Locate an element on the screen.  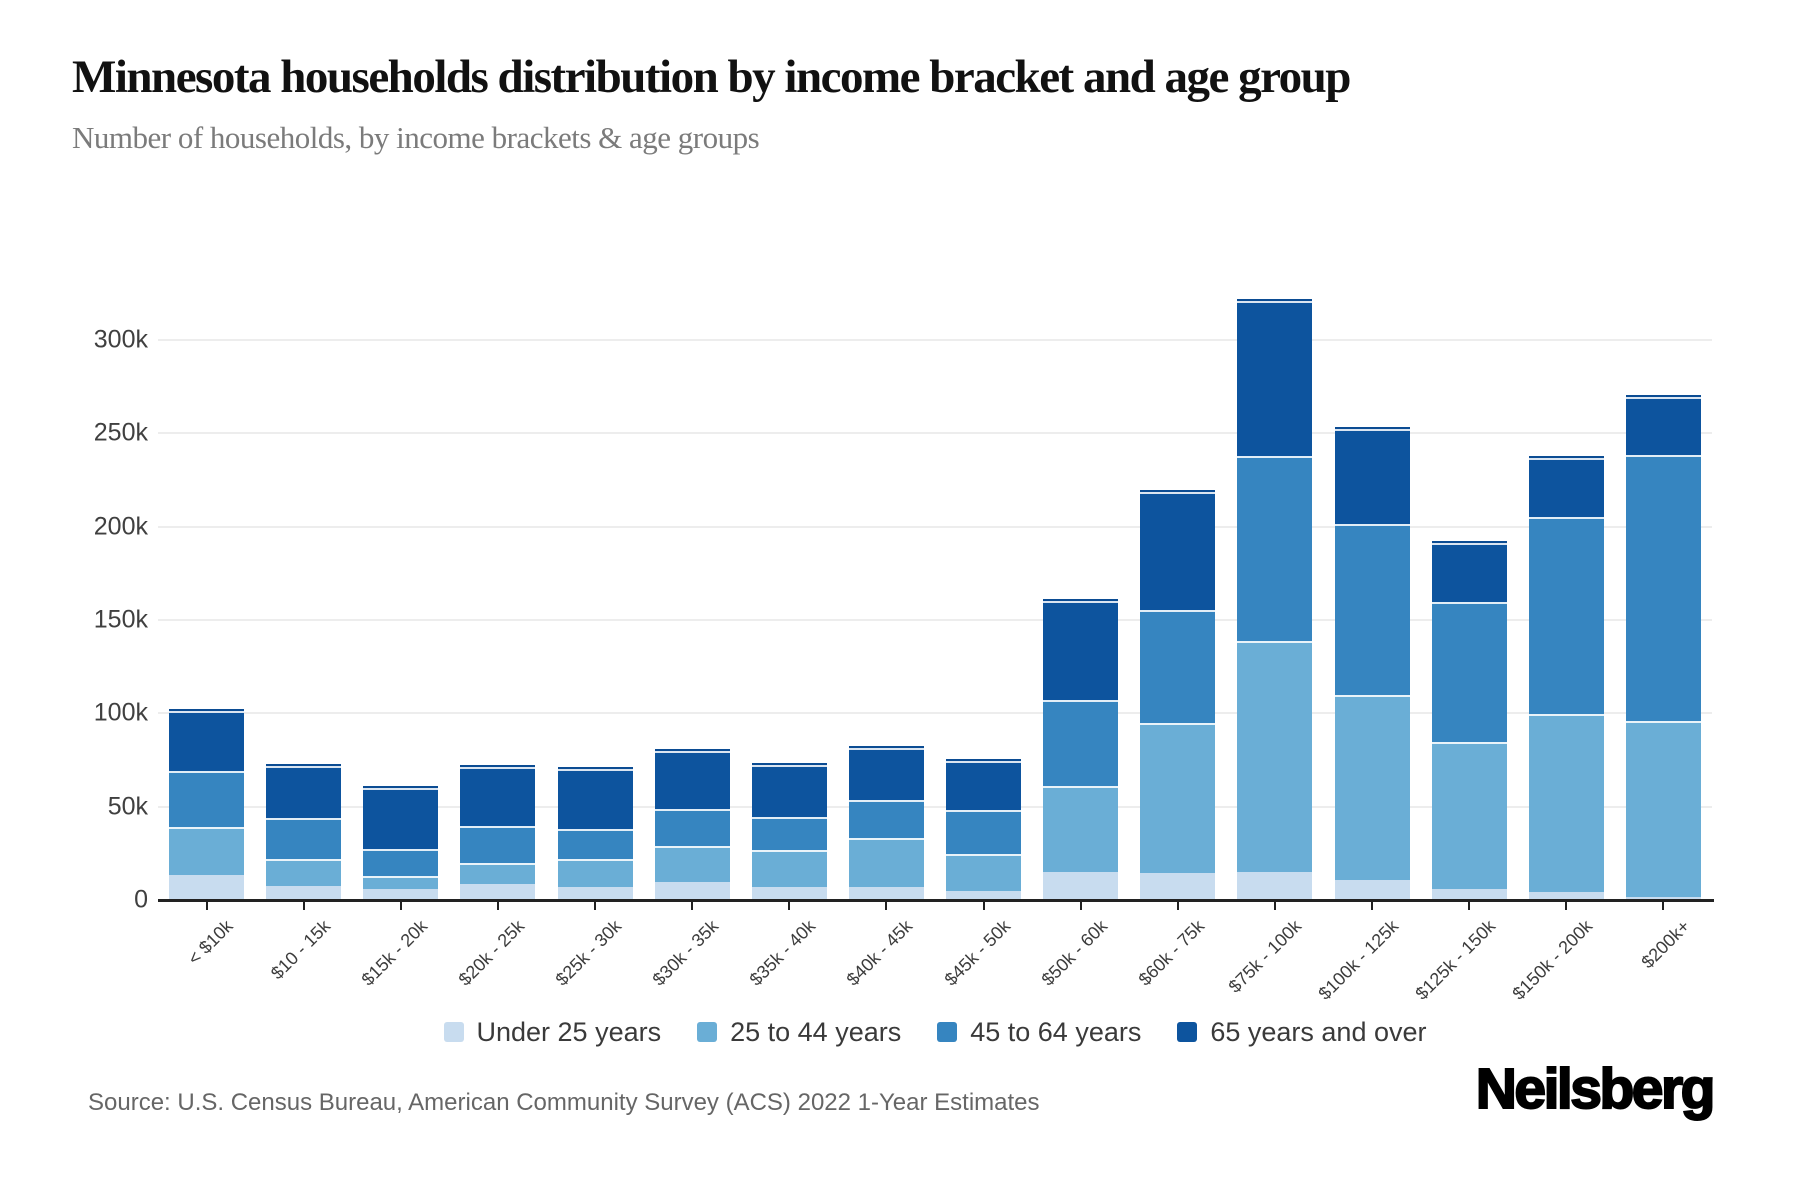
bar-segment-10-15k-under-25-years is located at coordinates (304, 892).